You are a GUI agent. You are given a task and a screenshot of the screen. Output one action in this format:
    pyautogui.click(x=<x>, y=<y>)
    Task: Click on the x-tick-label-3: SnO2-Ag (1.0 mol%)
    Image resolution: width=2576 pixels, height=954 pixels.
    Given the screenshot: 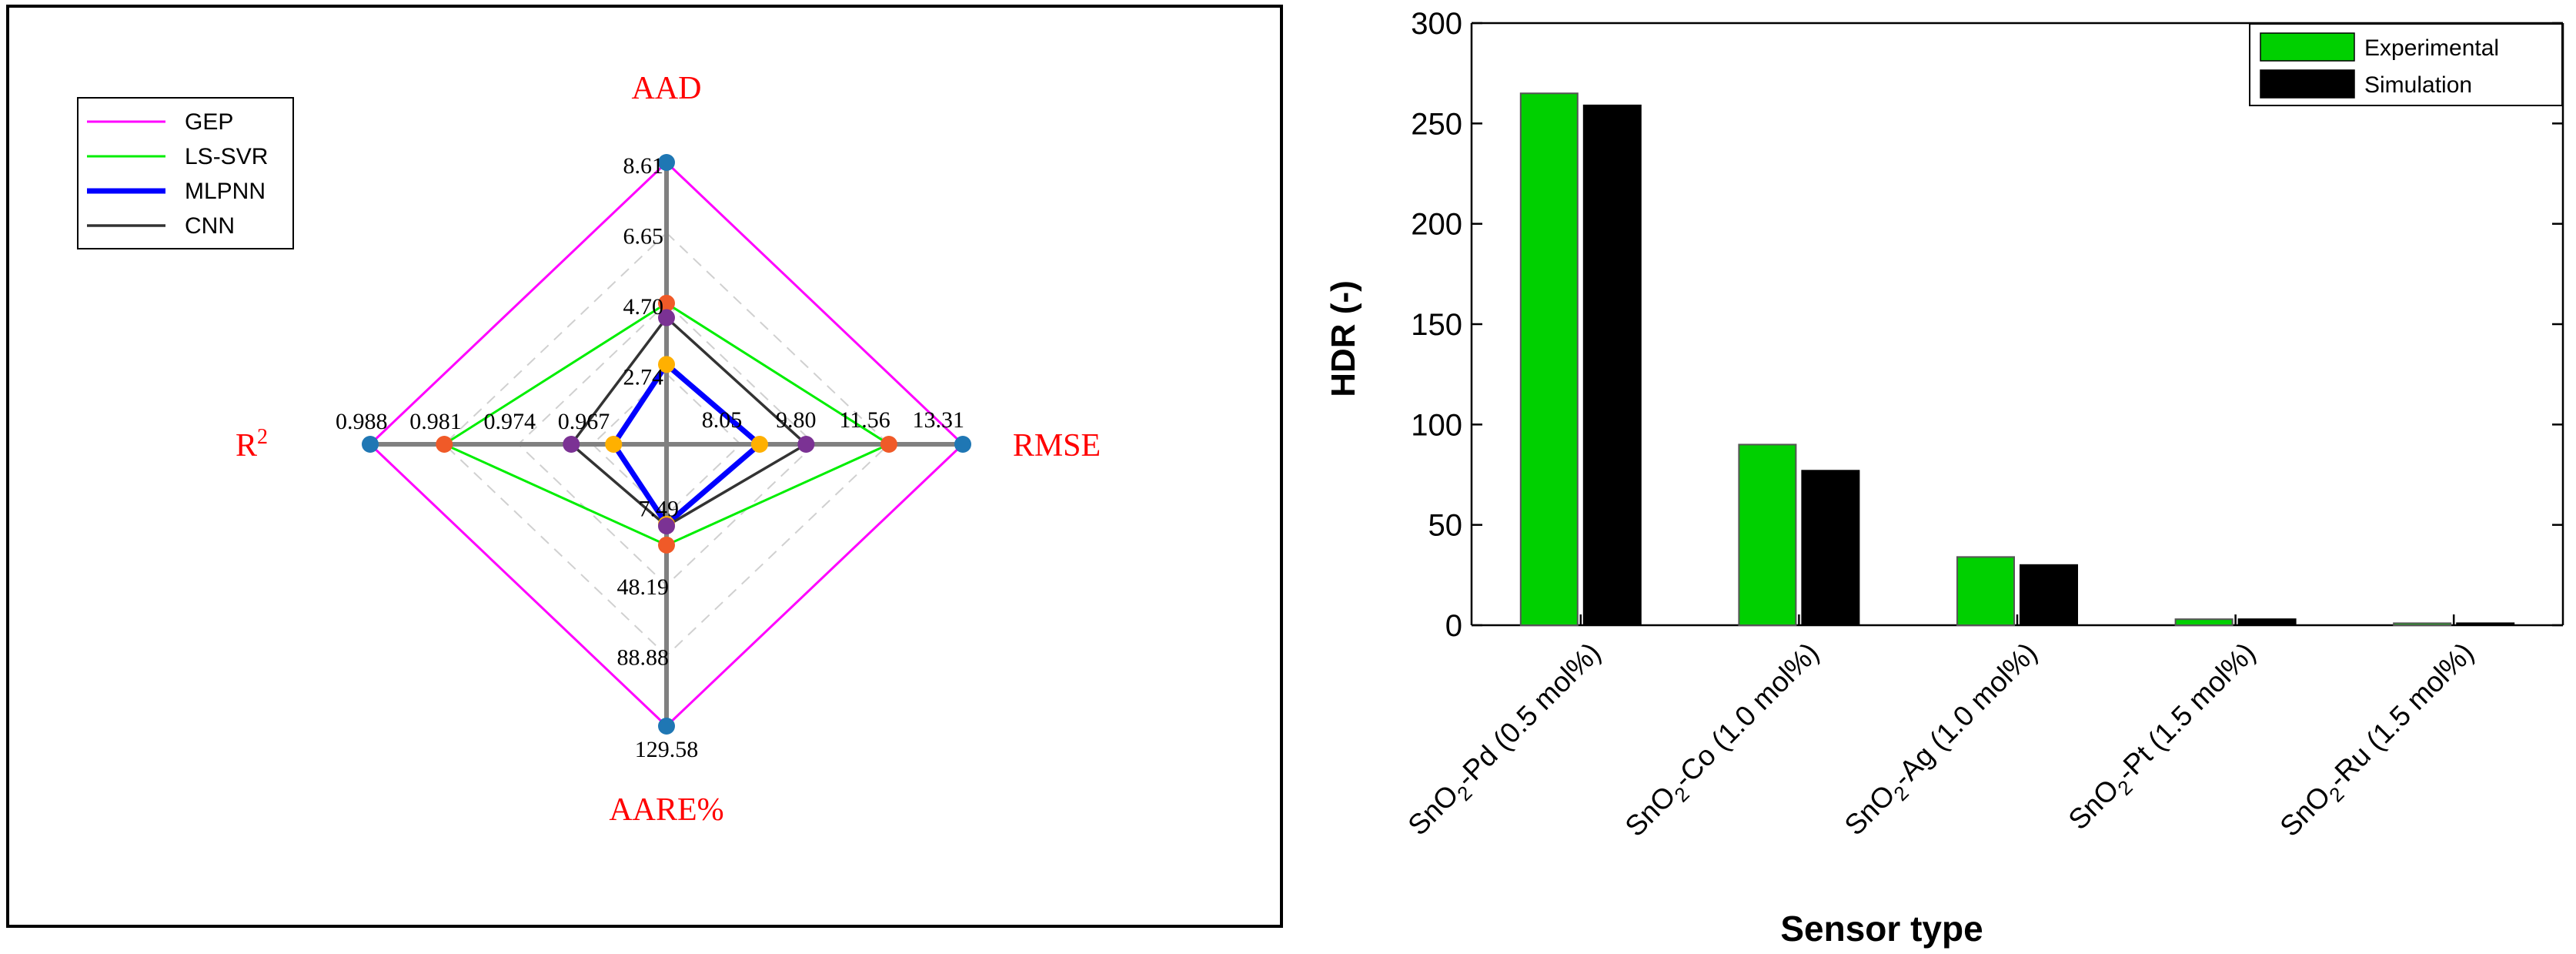 What is the action you would take?
    pyautogui.click(x=1943, y=742)
    